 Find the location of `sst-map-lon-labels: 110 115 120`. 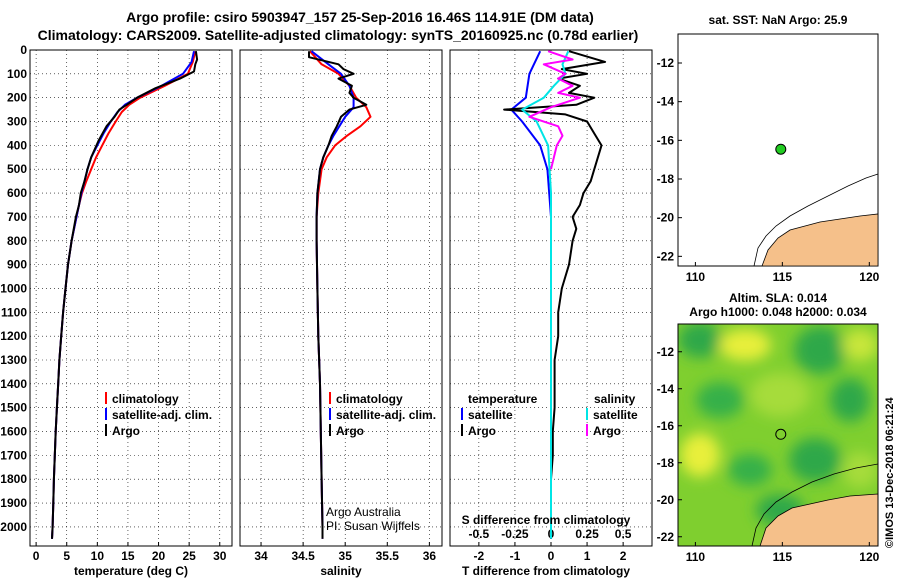

sst-map-lon-labels: 110 115 120 is located at coordinates (783, 273).